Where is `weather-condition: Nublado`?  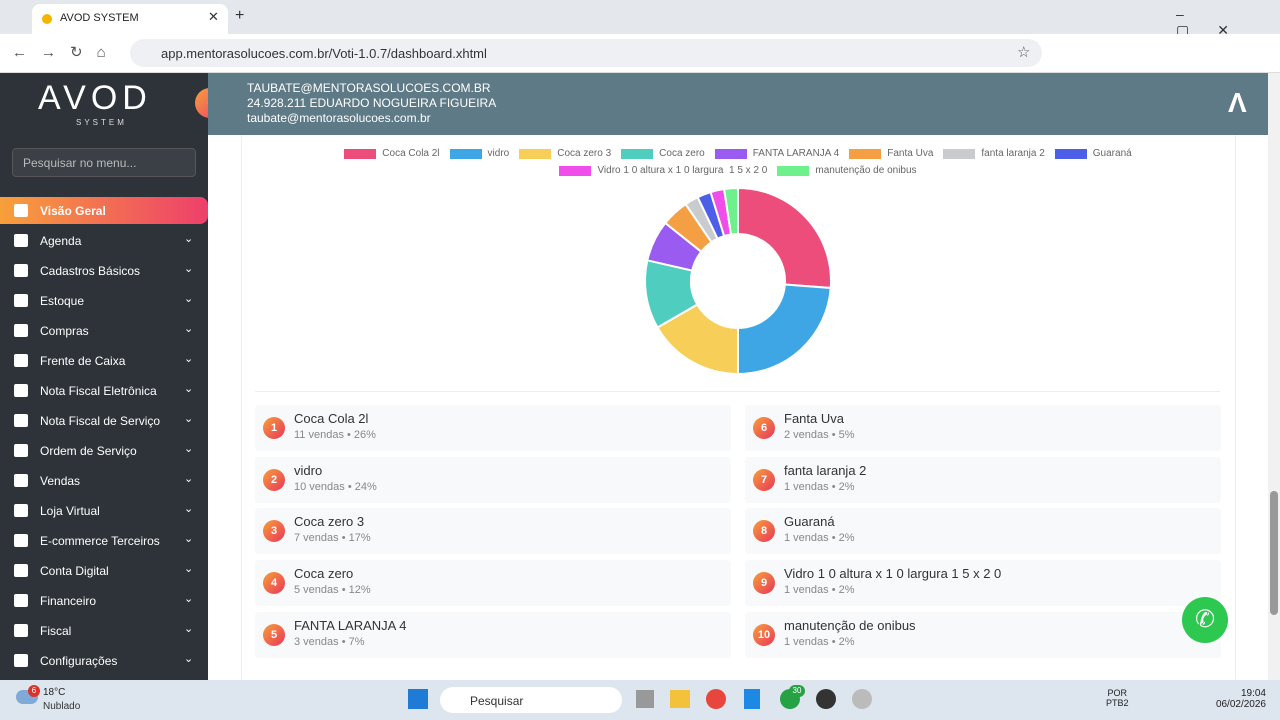 weather-condition: Nublado is located at coordinates (62, 706).